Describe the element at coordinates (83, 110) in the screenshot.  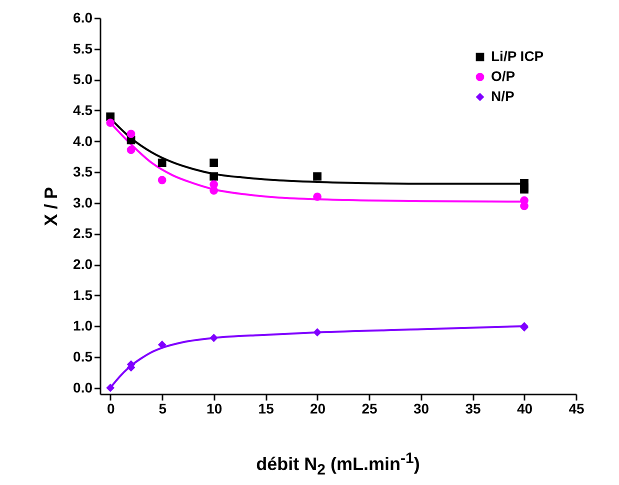
I see `y-tick-label: 4.5` at that location.